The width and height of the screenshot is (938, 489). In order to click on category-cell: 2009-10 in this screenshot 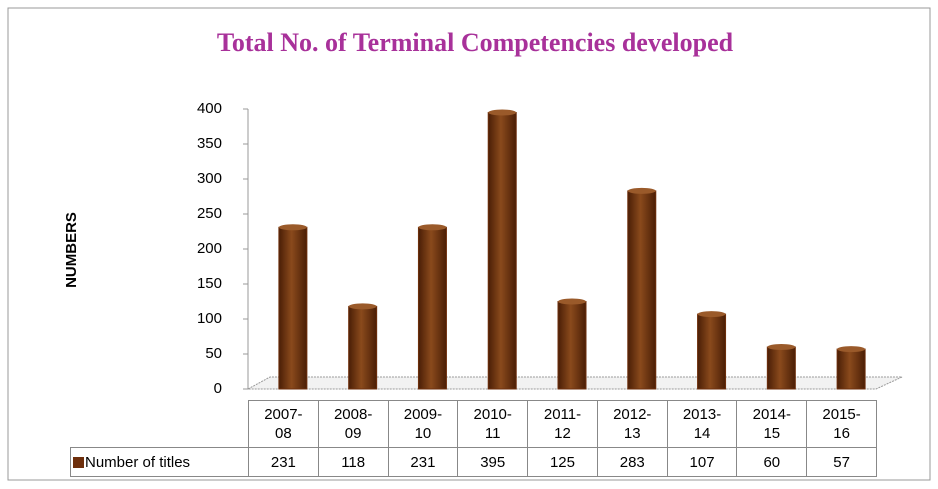, I will do `click(423, 424)`.